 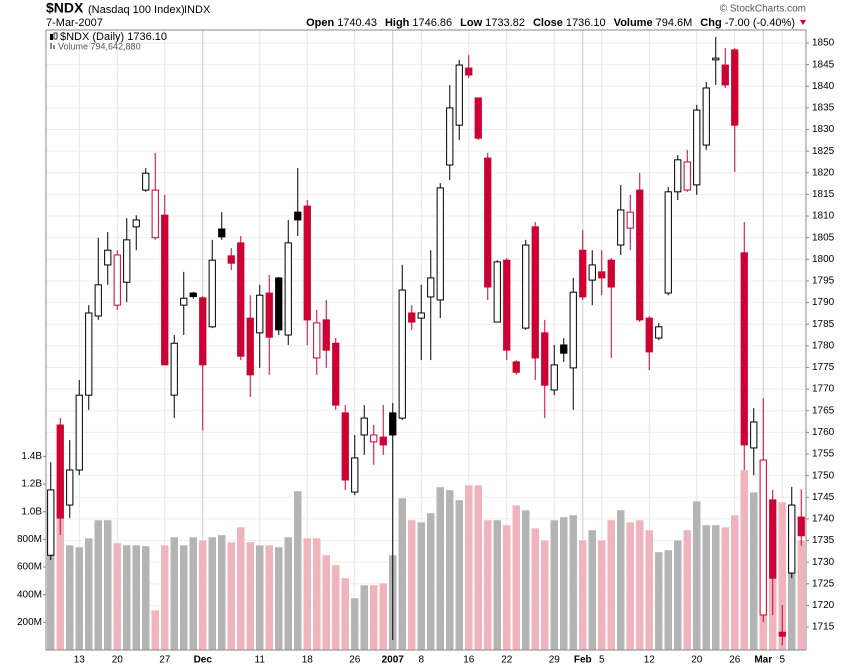 What do you see at coordinates (74, 23) in the screenshot?
I see `date: 7-Mar-2007` at bounding box center [74, 23].